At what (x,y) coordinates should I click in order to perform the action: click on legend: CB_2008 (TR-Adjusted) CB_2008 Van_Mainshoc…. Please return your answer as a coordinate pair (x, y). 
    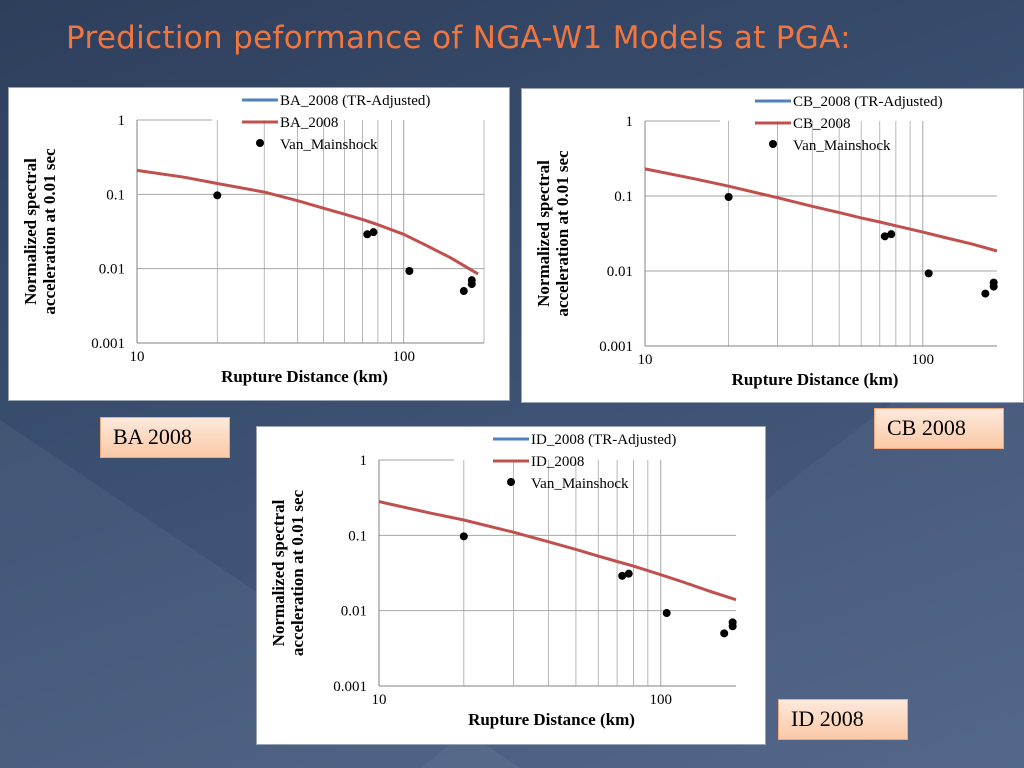
    Looking at the image, I should click on (849, 124).